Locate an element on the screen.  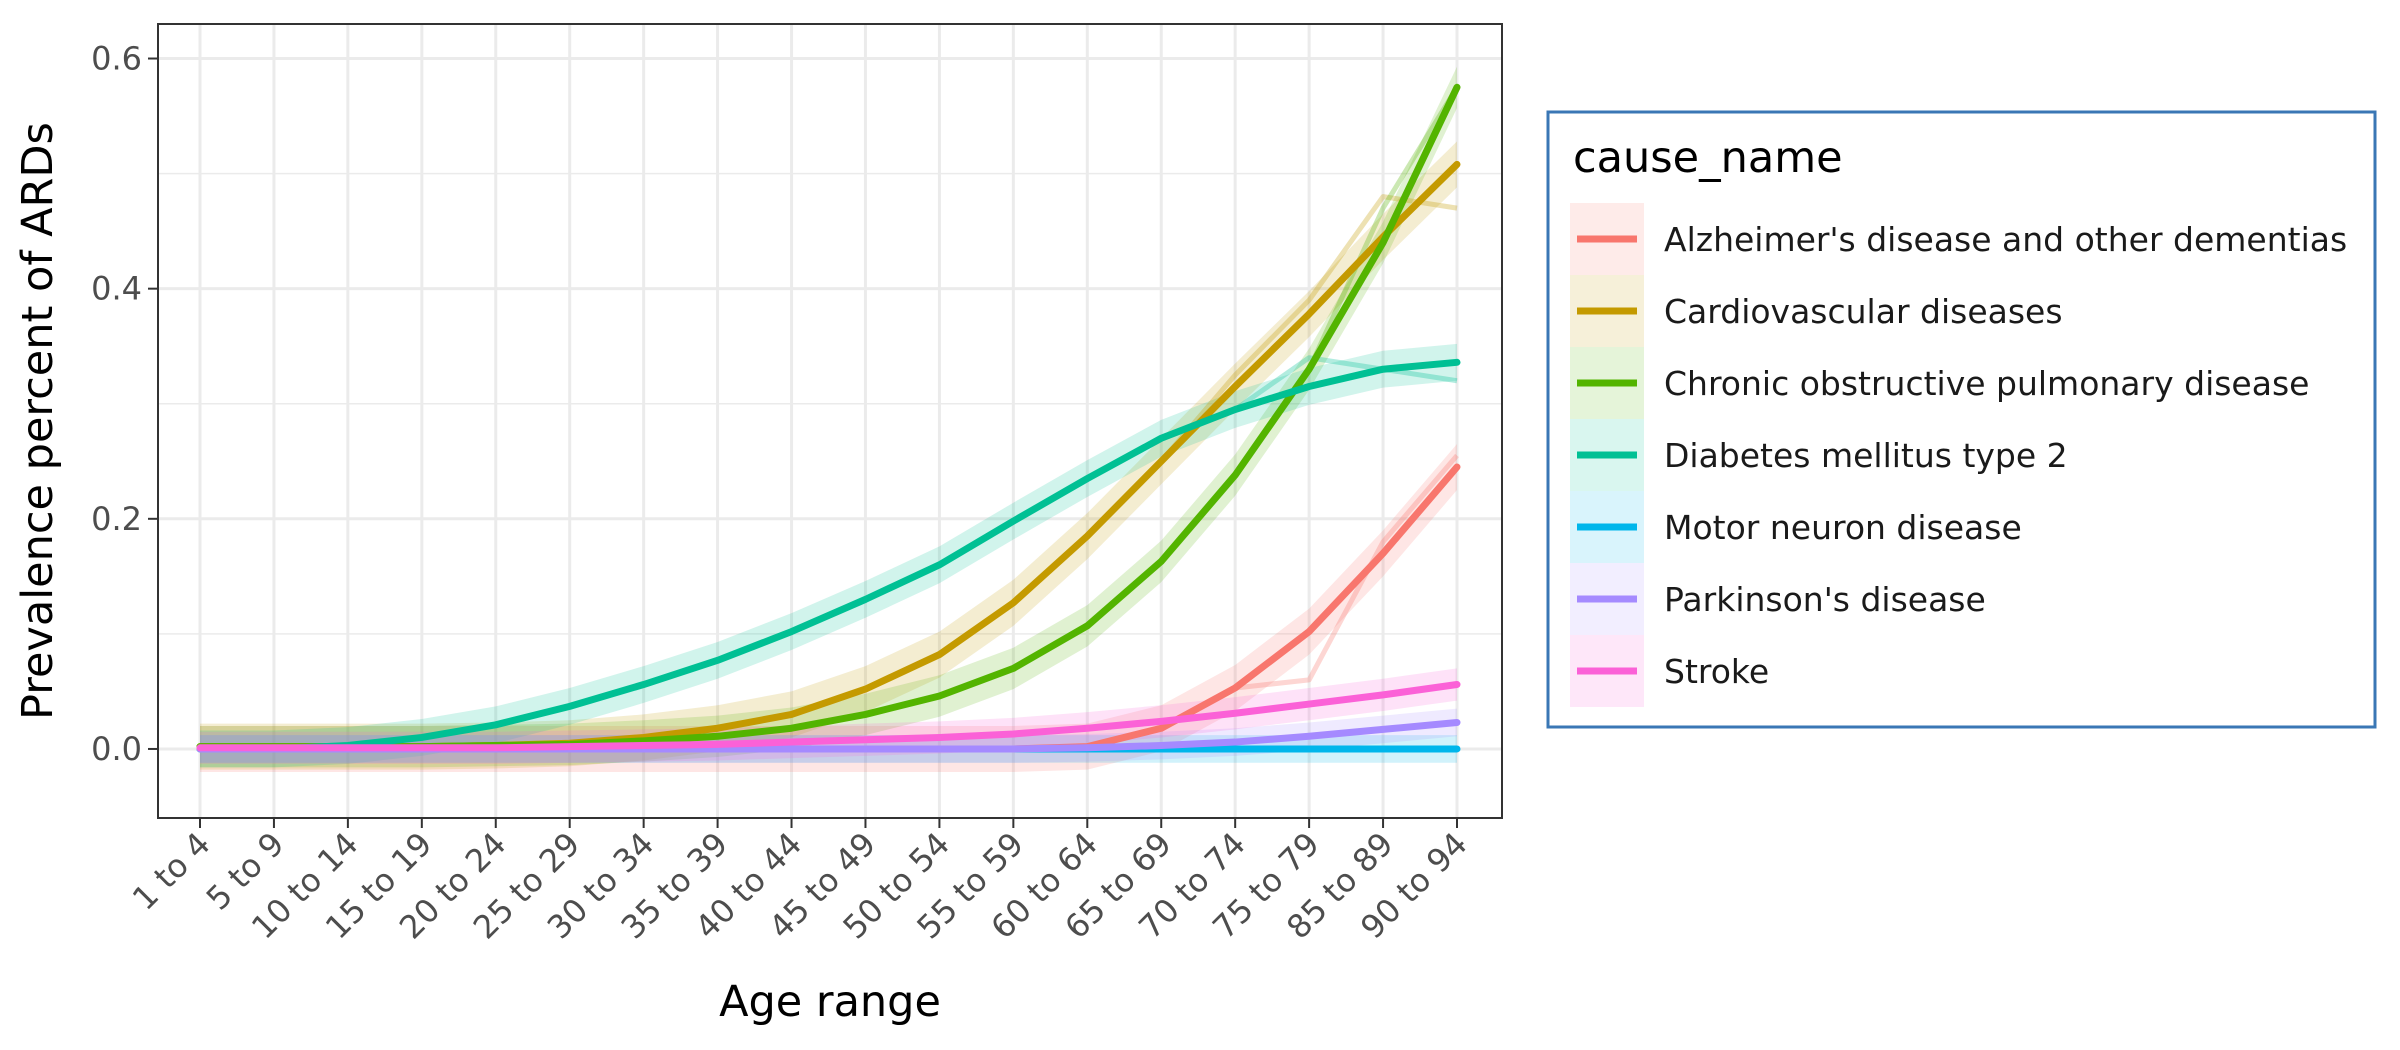
legend-item: Stroke is located at coordinates (1669, 671).